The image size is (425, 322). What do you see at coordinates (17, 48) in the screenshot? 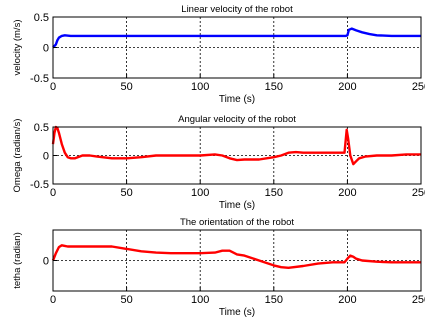
I see `y-axis-label: velocity (m/s)` at bounding box center [17, 48].